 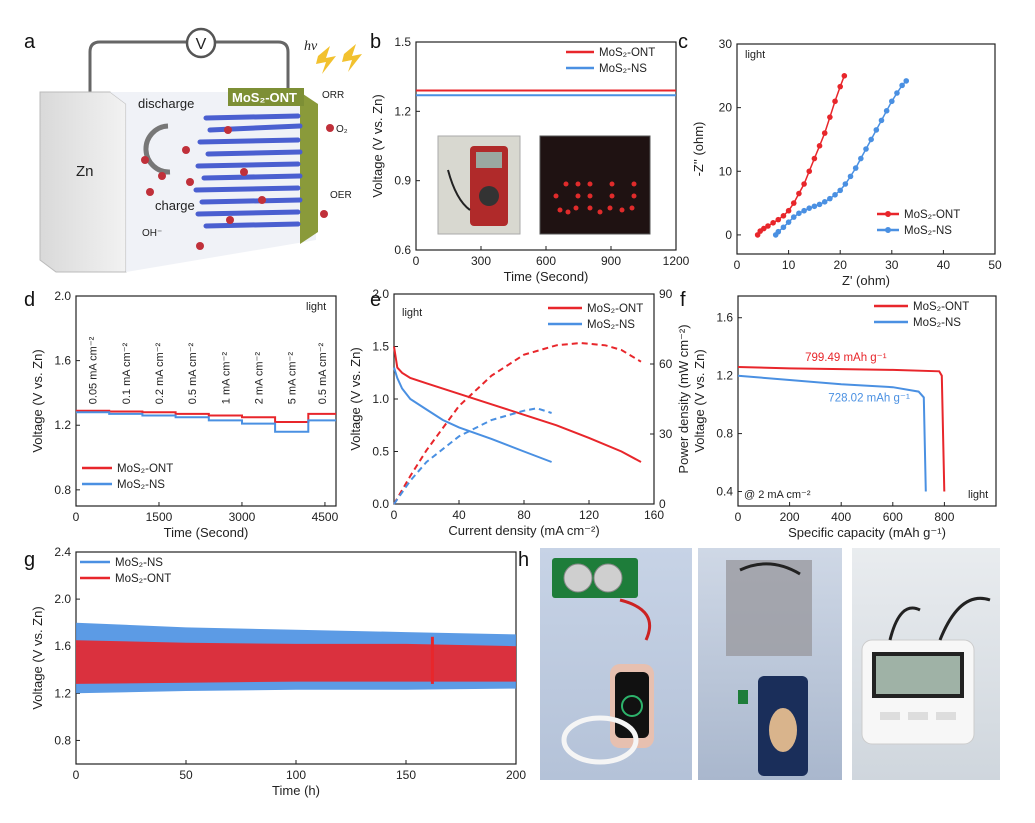 What do you see at coordinates (481, 261) in the screenshot?
I see `x-tick-label: 300` at bounding box center [481, 261].